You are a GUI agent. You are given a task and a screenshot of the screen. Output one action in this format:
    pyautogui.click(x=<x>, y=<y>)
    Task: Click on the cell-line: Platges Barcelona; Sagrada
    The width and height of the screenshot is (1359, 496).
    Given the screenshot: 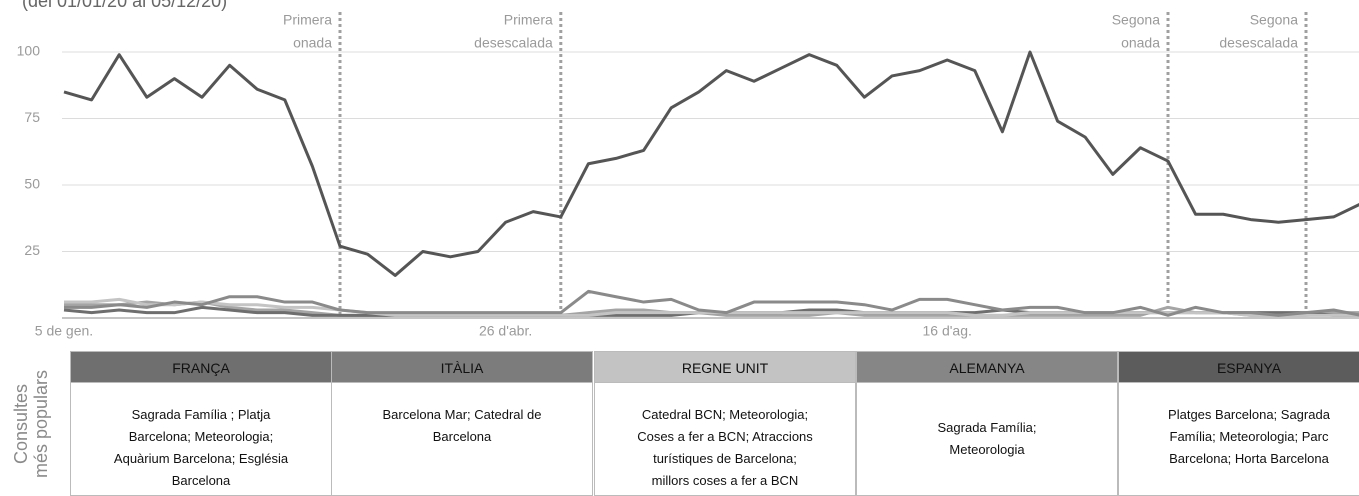 What is the action you would take?
    pyautogui.click(x=1249, y=414)
    